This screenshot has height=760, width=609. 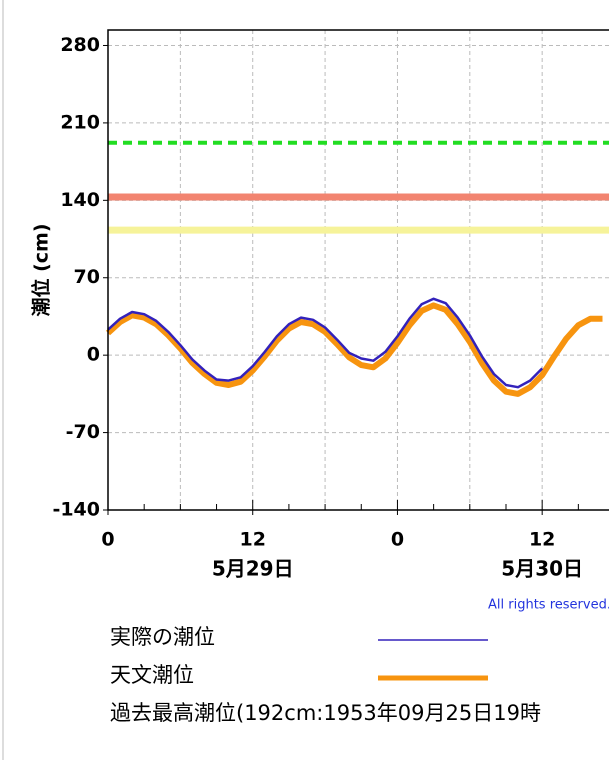 I want to click on day-label: 5月30日, so click(x=542, y=569).